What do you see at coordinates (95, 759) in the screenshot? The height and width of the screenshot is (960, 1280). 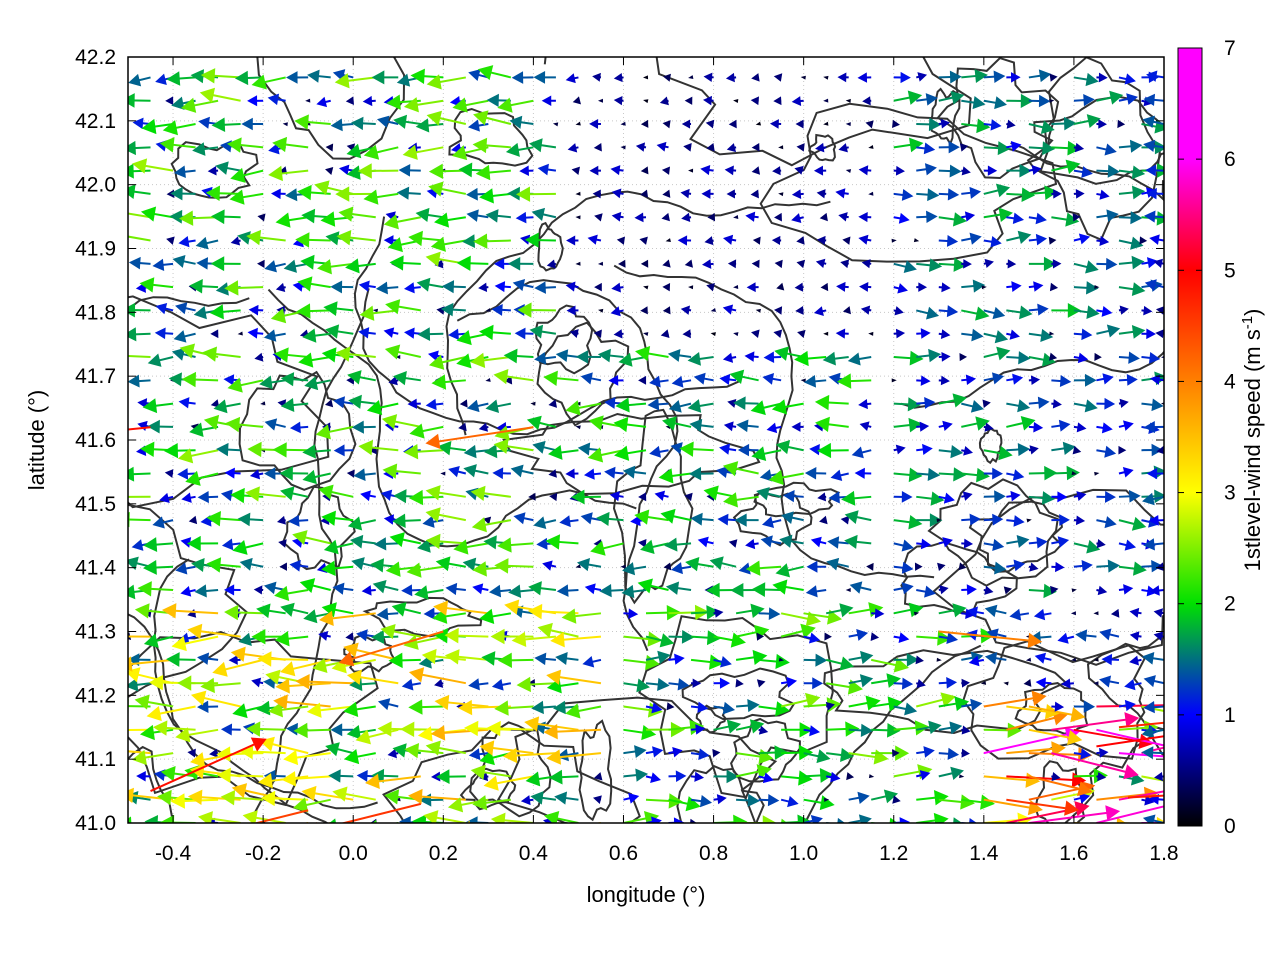 I see `y-tick-label: 41.1` at bounding box center [95, 759].